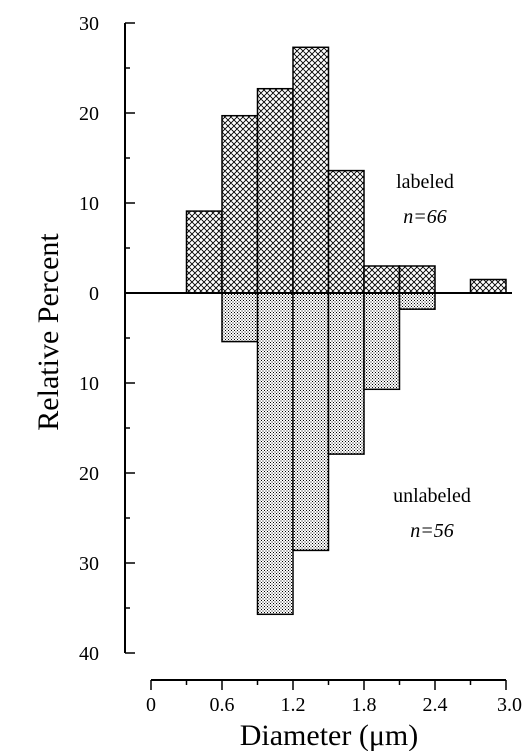  Describe the element at coordinates (275, 454) in the screenshot. I see `unlabeled-bar-0.9` at that location.